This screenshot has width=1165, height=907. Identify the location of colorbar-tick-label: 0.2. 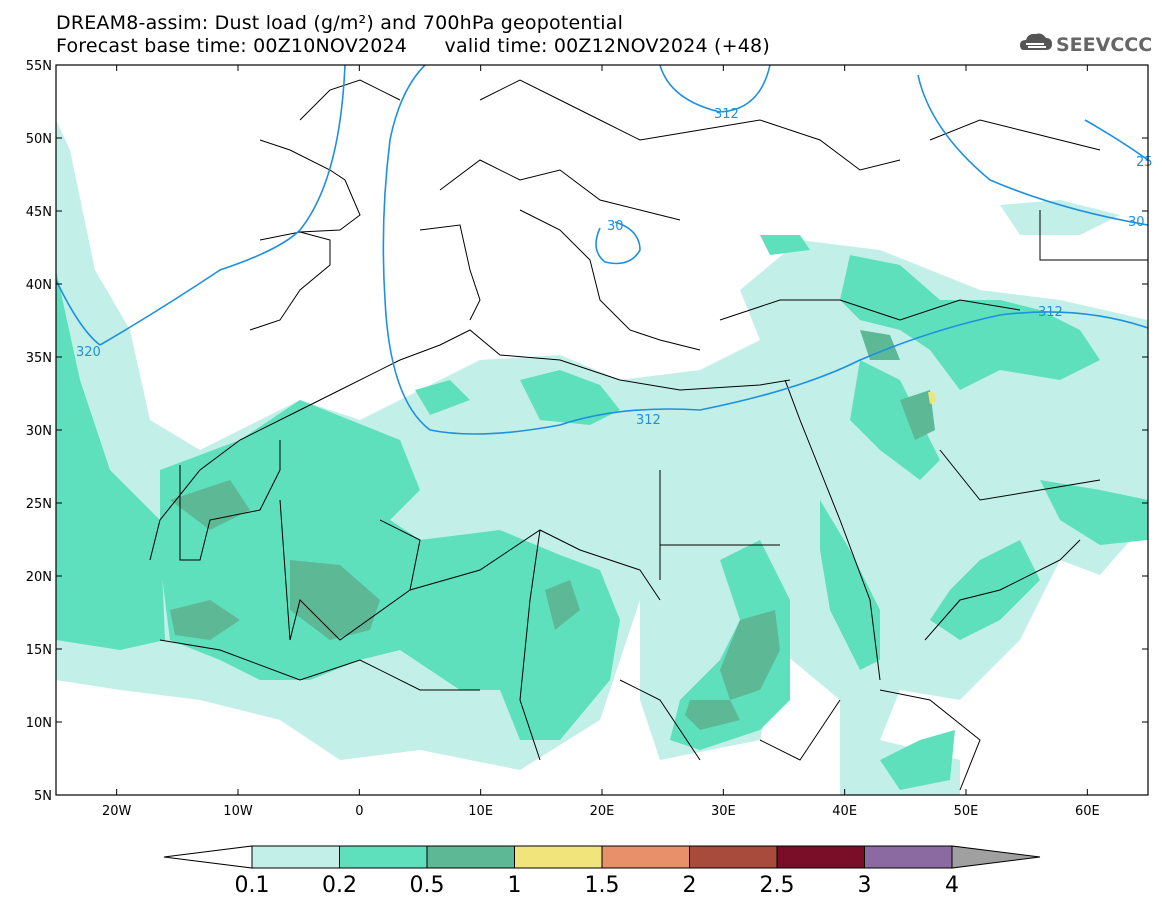
(339, 885).